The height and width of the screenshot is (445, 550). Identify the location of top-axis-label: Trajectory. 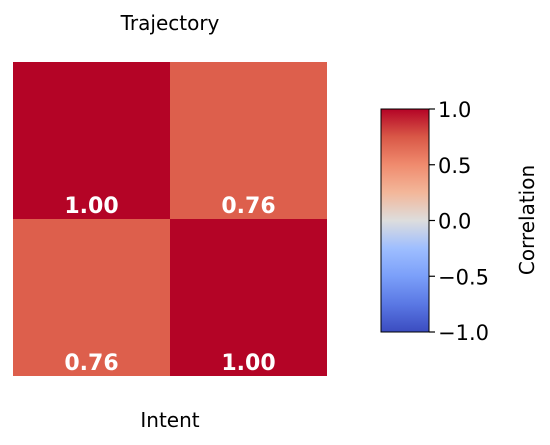
(170, 23).